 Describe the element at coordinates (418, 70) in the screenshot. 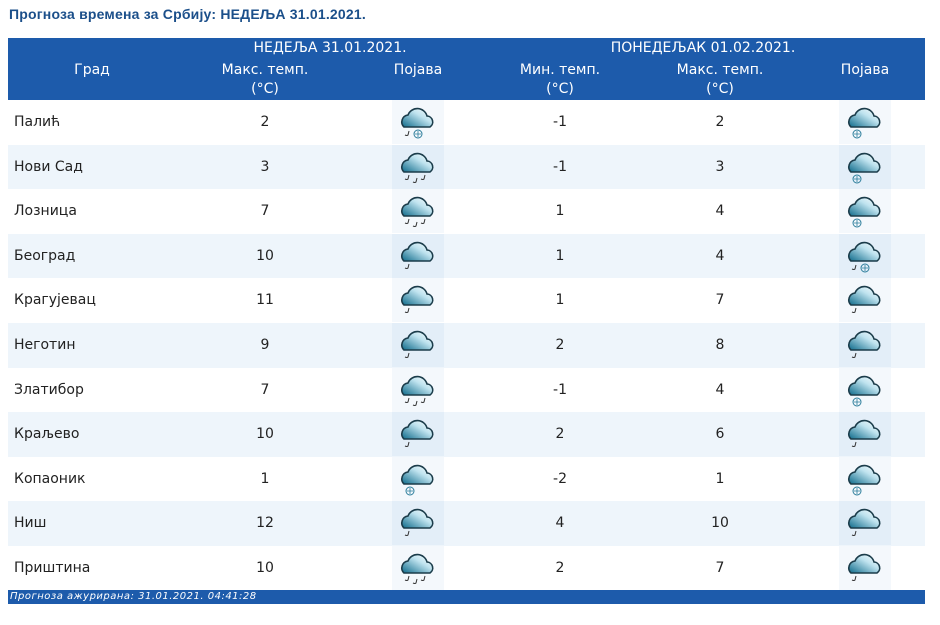

I see `header-day1-phenomenon: Појава` at that location.